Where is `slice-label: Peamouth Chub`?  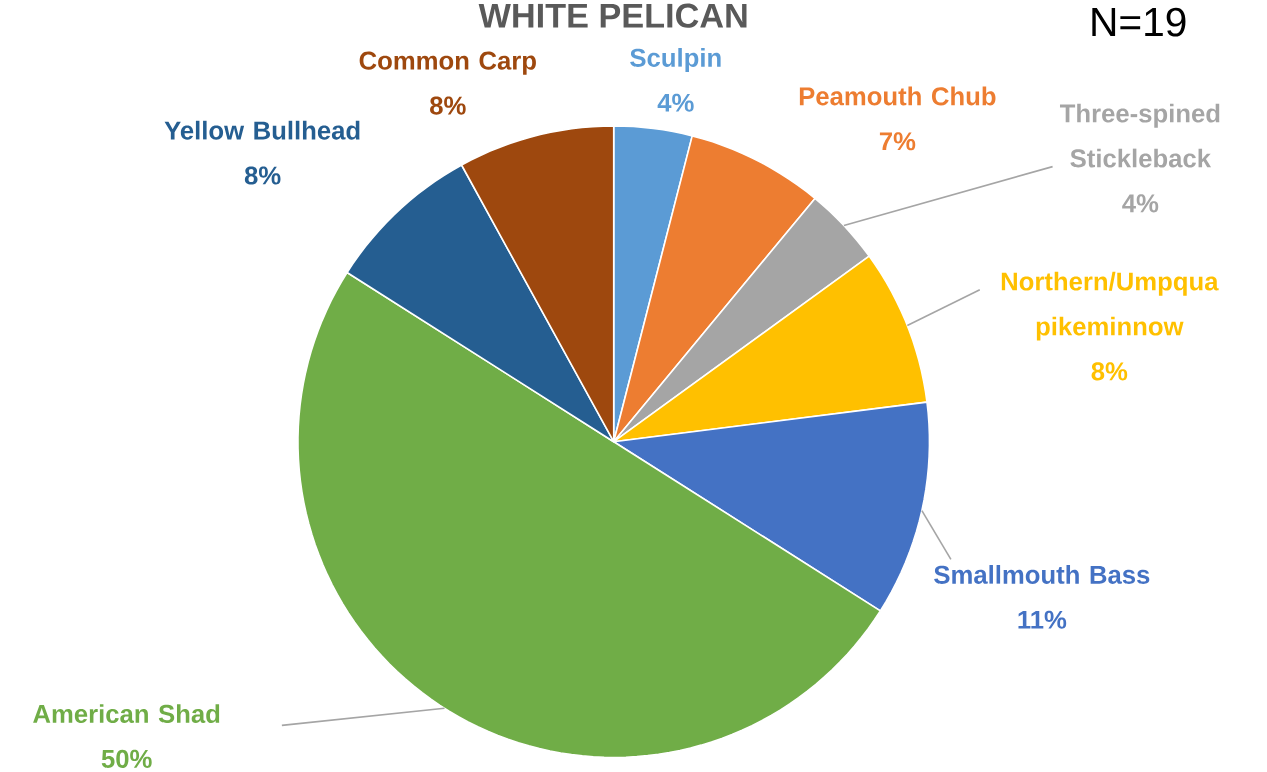 slice-label: Peamouth Chub is located at coordinates (897, 96).